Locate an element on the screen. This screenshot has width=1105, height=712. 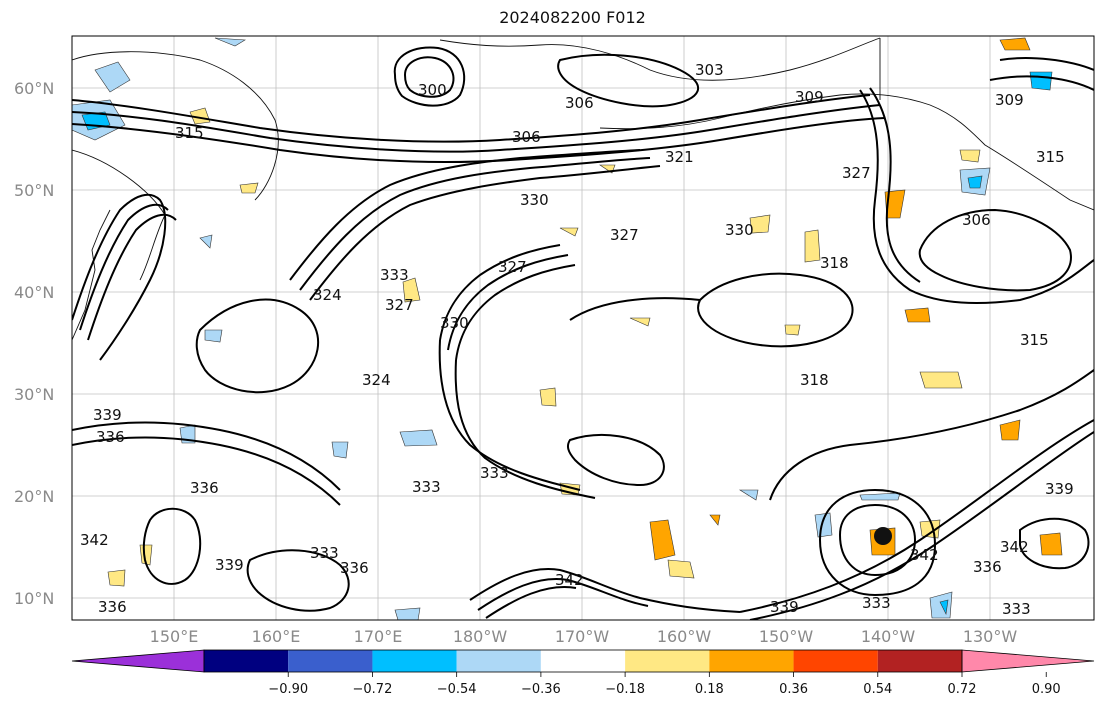
latitude-labels: 10°N 20°N 30°N 40°N 50°N 60°N is located at coordinates (34, 343).